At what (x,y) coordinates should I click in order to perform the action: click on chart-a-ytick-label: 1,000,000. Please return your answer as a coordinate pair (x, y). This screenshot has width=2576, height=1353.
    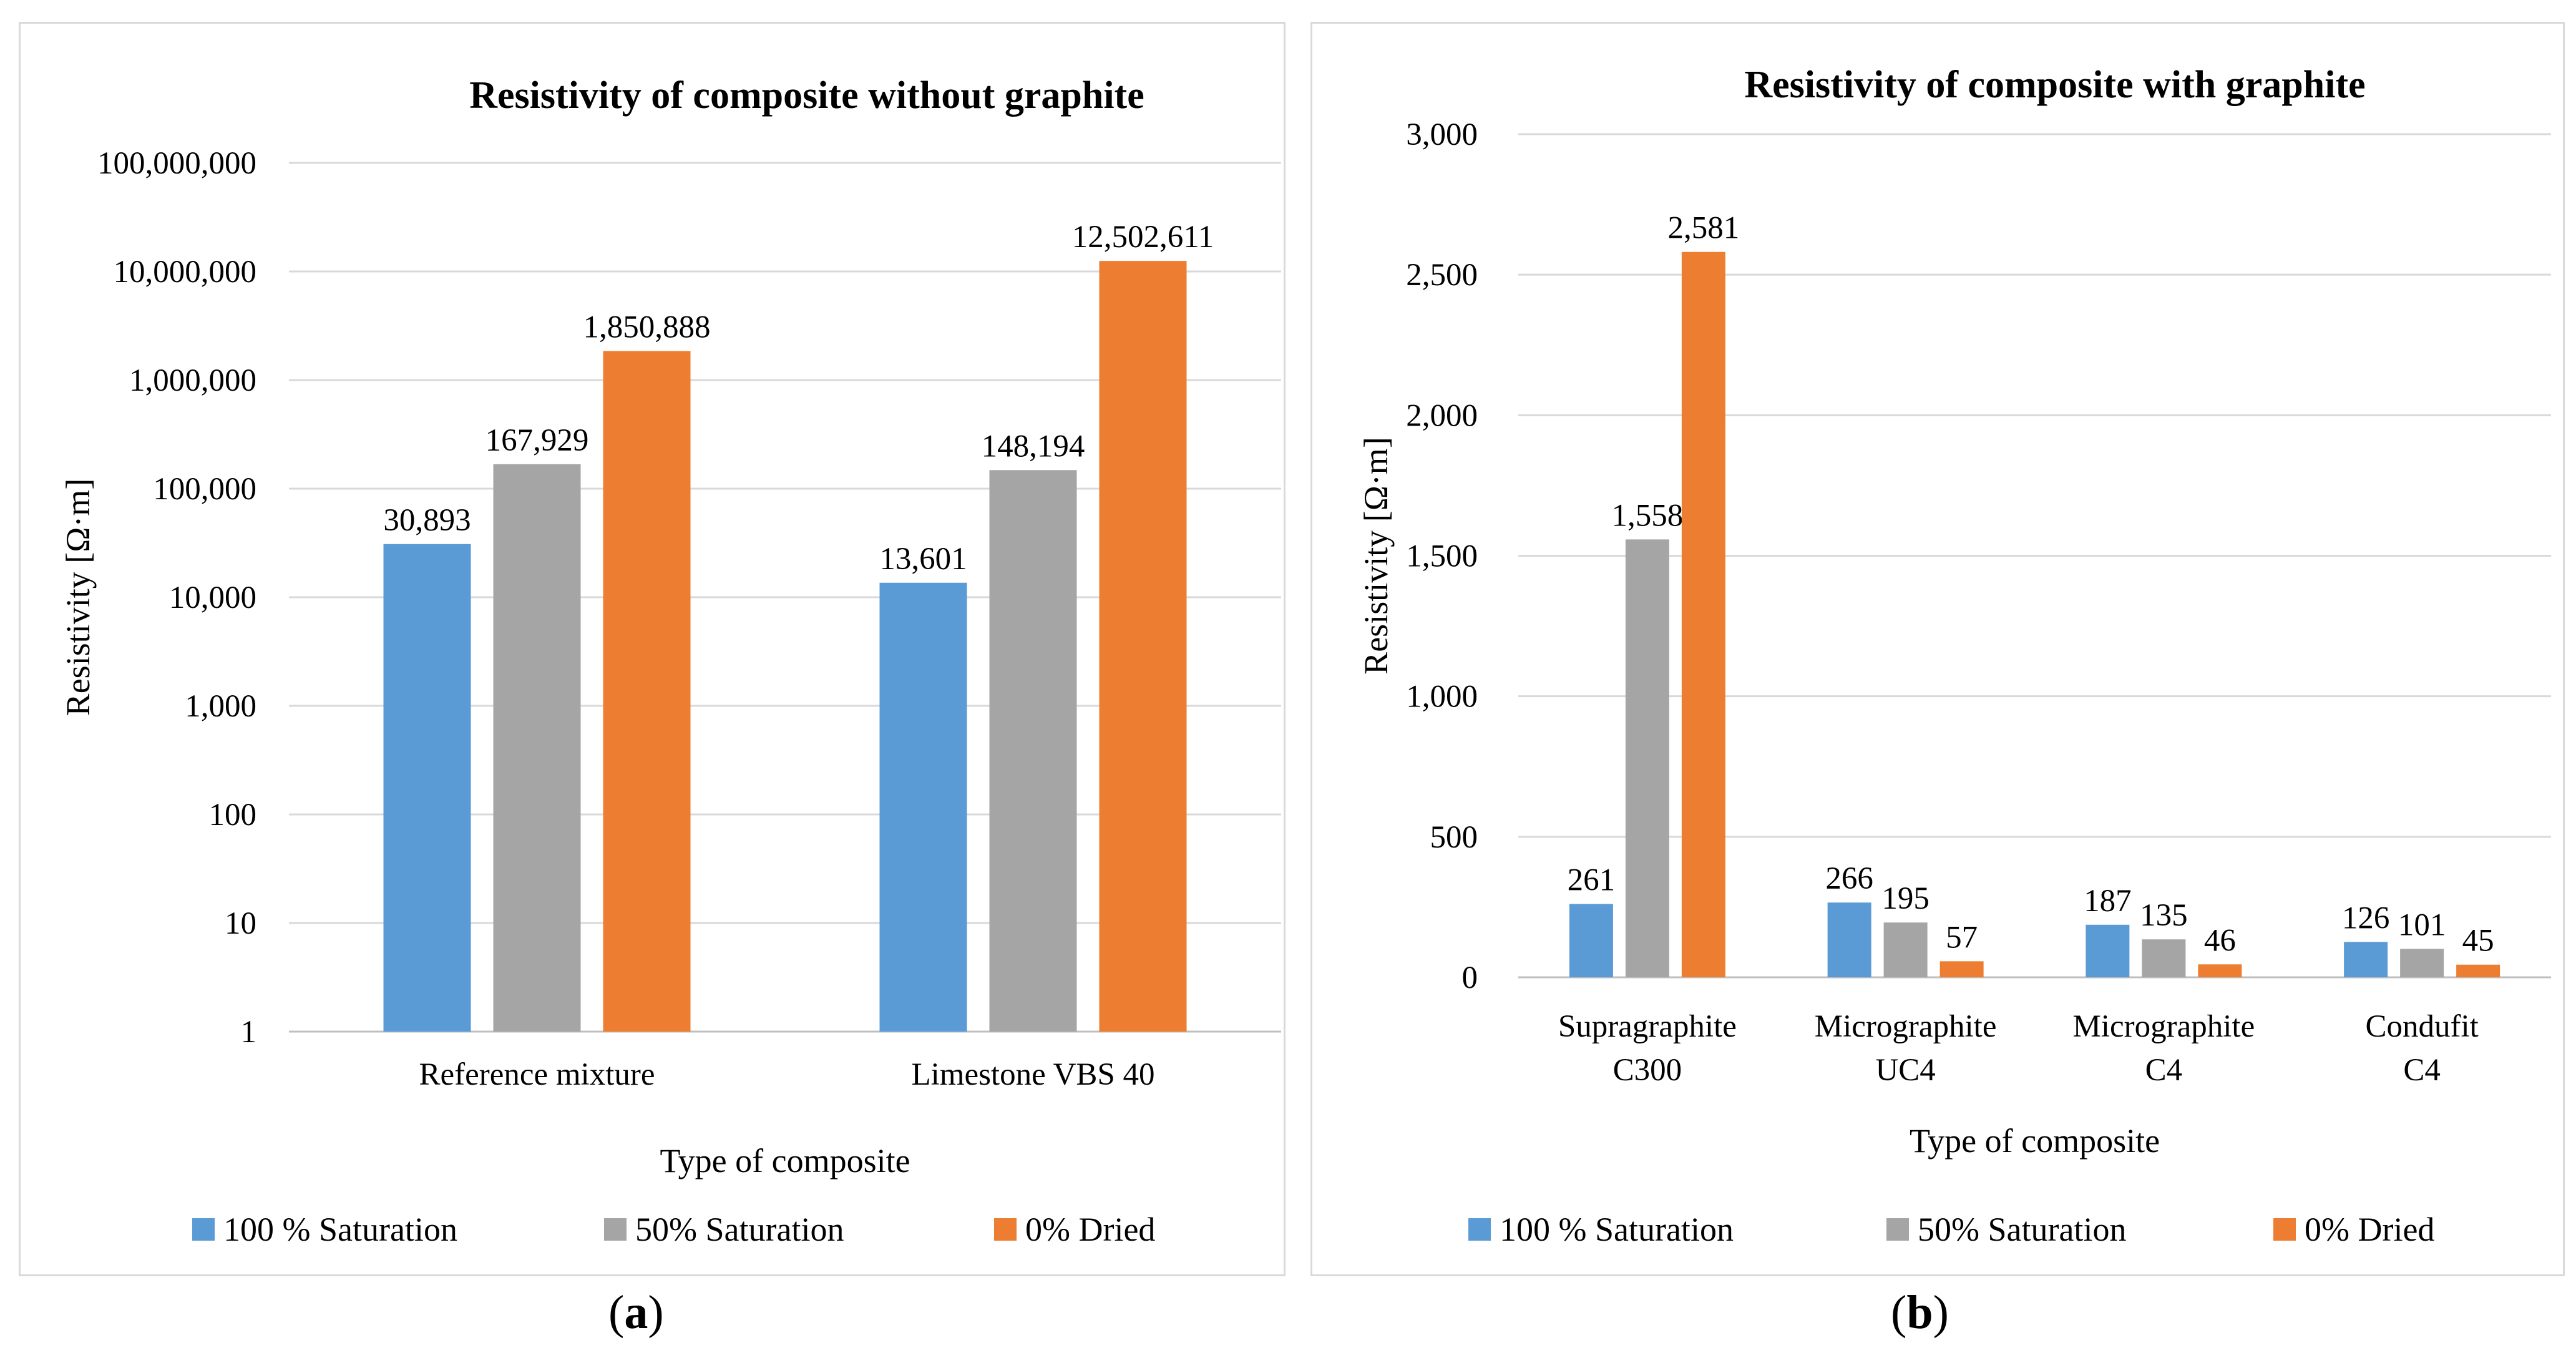
    Looking at the image, I should click on (192, 380).